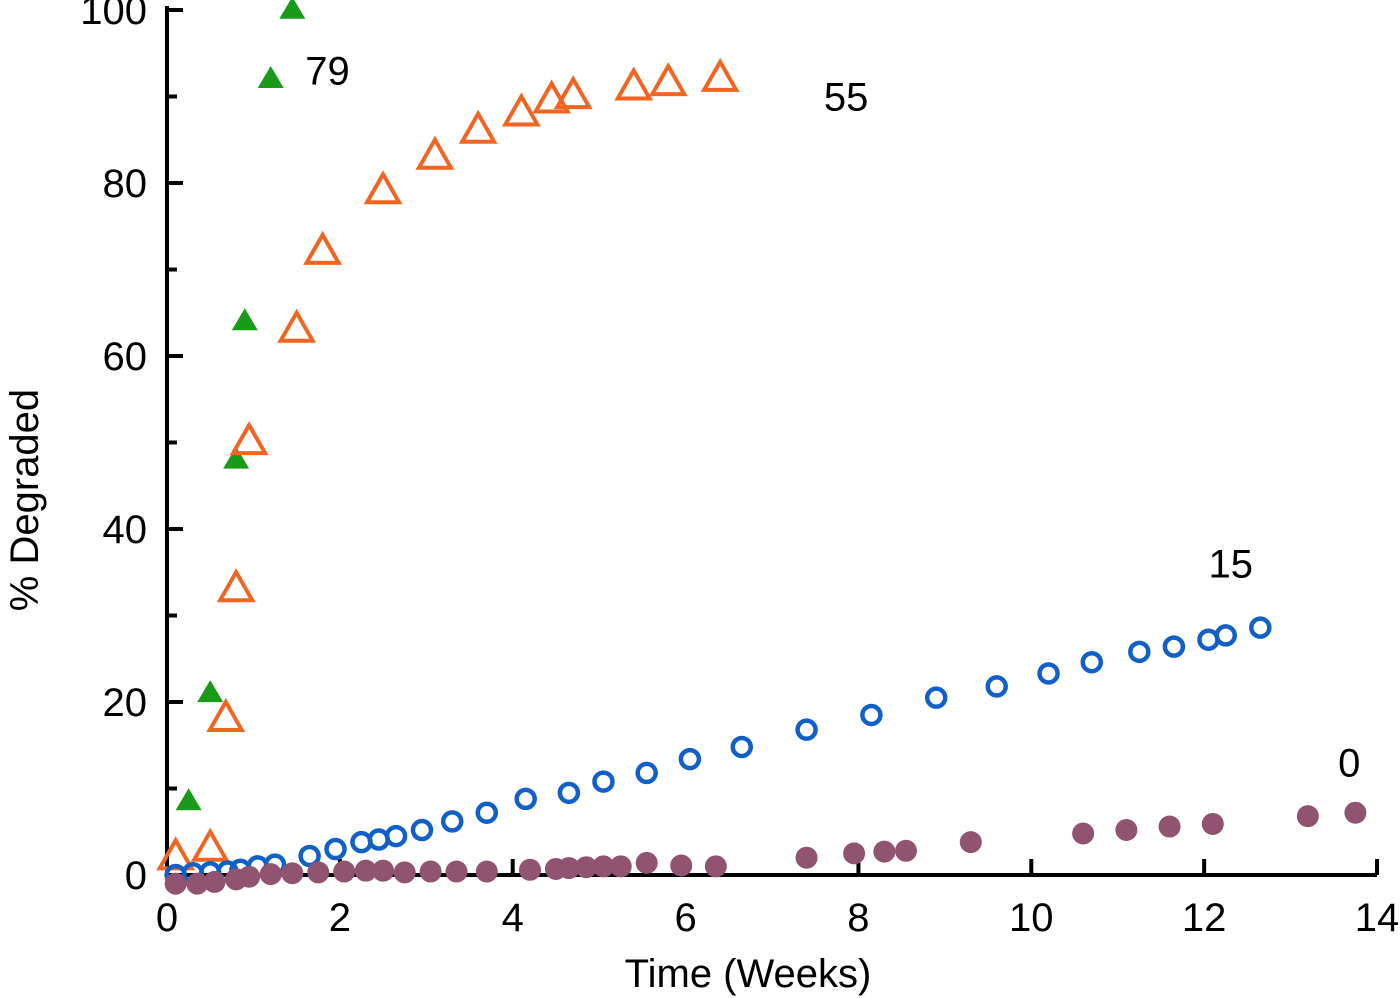 The height and width of the screenshot is (998, 1400). I want to click on y-axis-title: % Degraded, so click(25, 500).